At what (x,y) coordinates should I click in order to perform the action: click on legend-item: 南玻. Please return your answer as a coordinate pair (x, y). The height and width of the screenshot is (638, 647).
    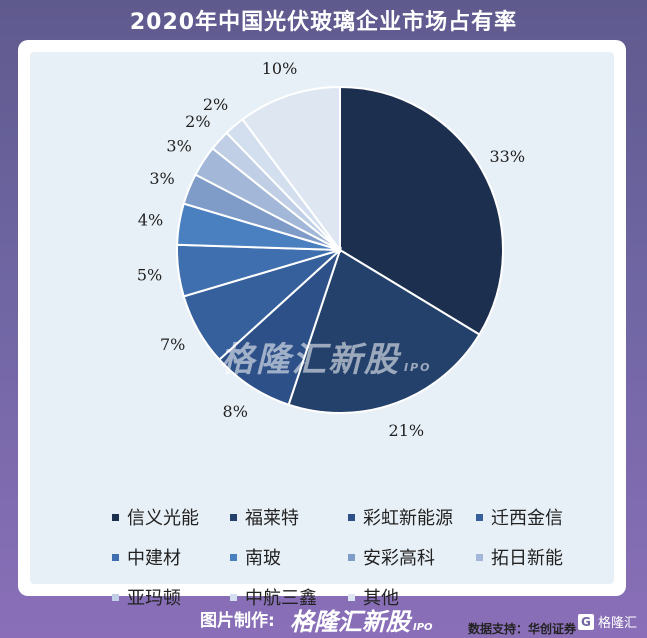
    Looking at the image, I should click on (289, 557).